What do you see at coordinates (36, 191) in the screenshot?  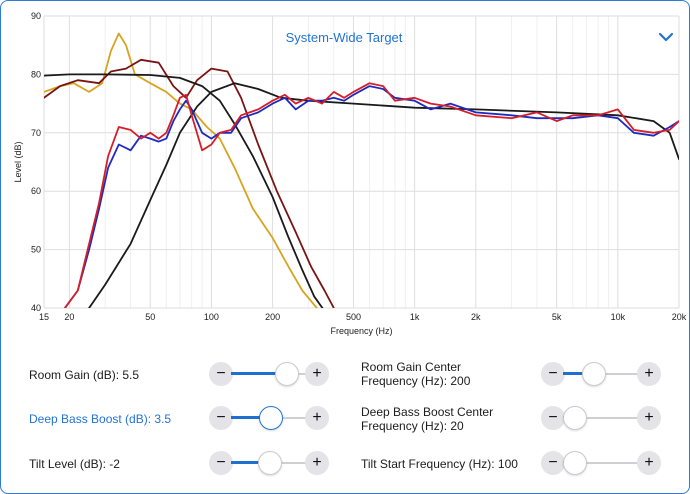 I see `y-tick-label: 60` at bounding box center [36, 191].